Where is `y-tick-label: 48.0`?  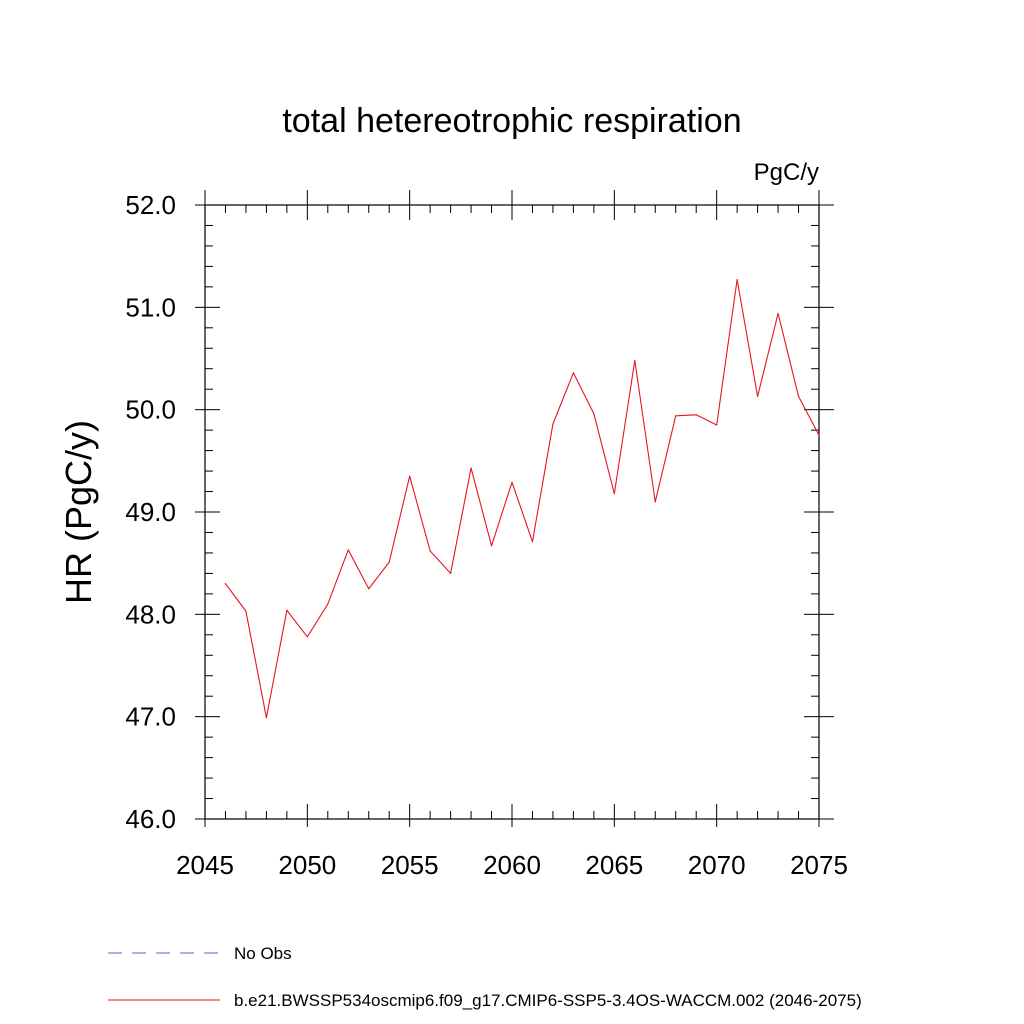 y-tick-label: 48.0 is located at coordinates (150, 614).